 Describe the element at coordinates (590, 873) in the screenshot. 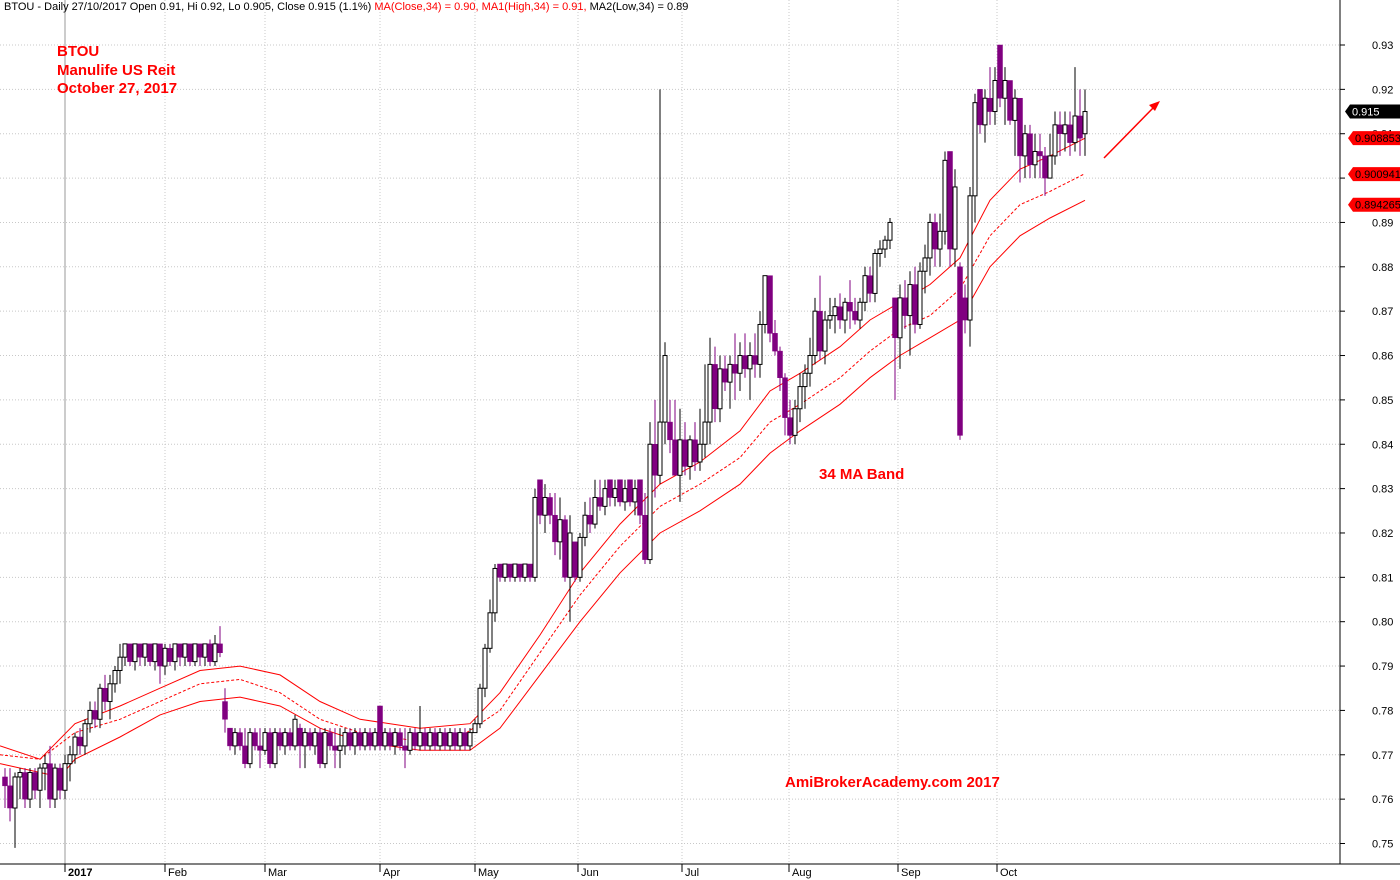

I see `x-tick-label: Jun` at that location.